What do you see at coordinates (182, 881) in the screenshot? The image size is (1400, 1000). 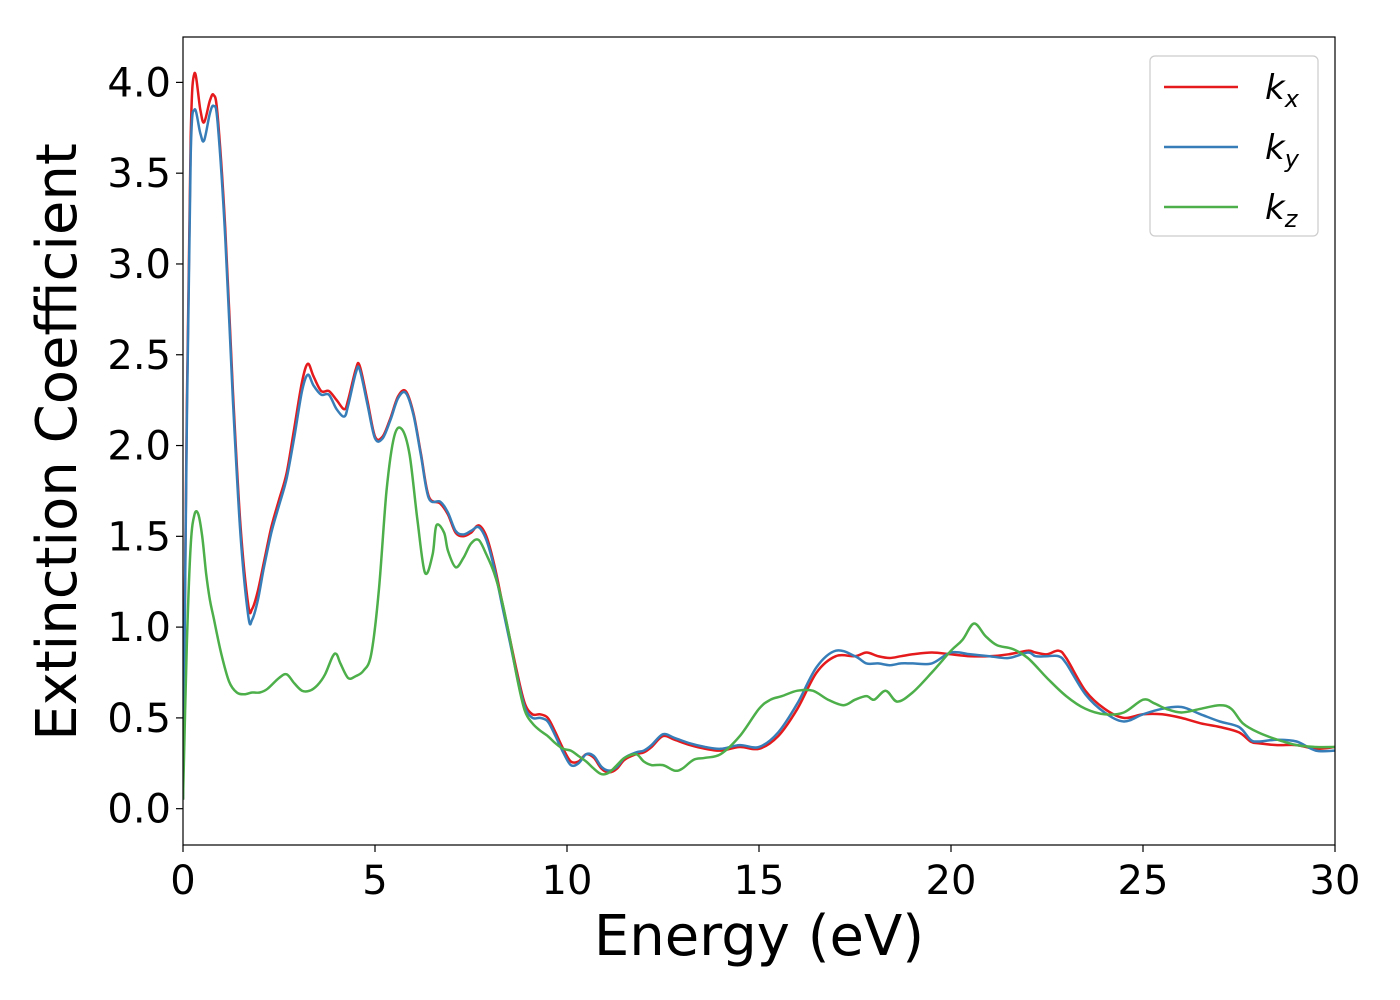 I see `x-tick-label: 0` at bounding box center [182, 881].